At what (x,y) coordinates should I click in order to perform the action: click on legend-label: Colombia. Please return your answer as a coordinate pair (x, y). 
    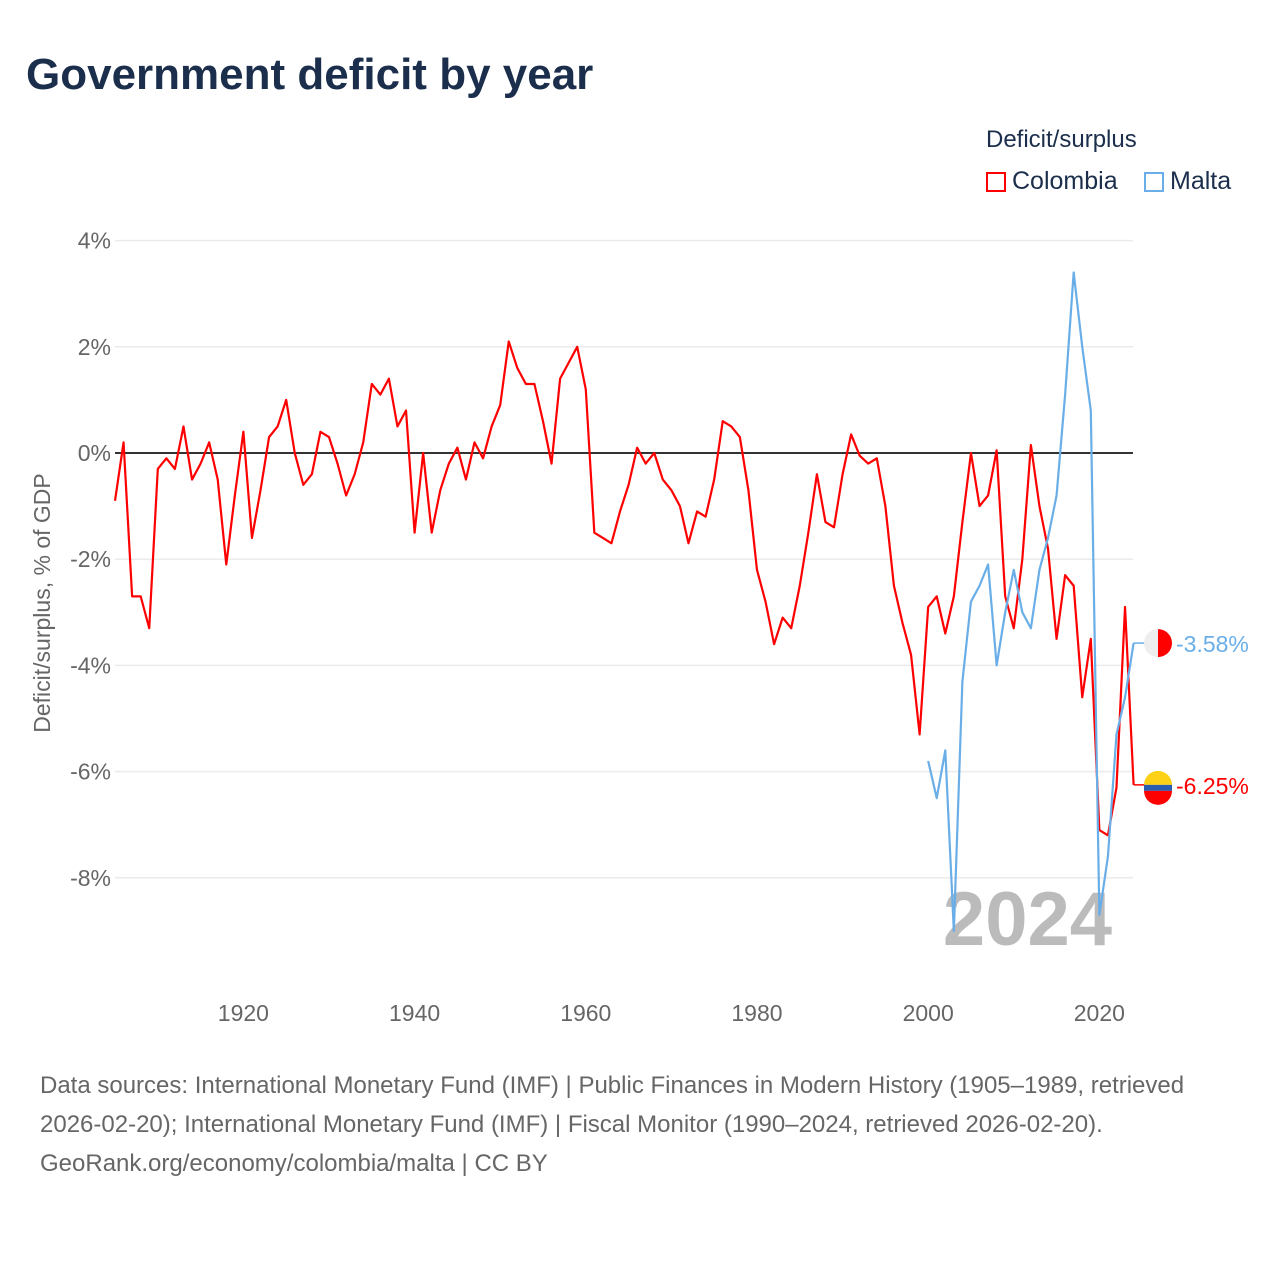
    Looking at the image, I should click on (1065, 181).